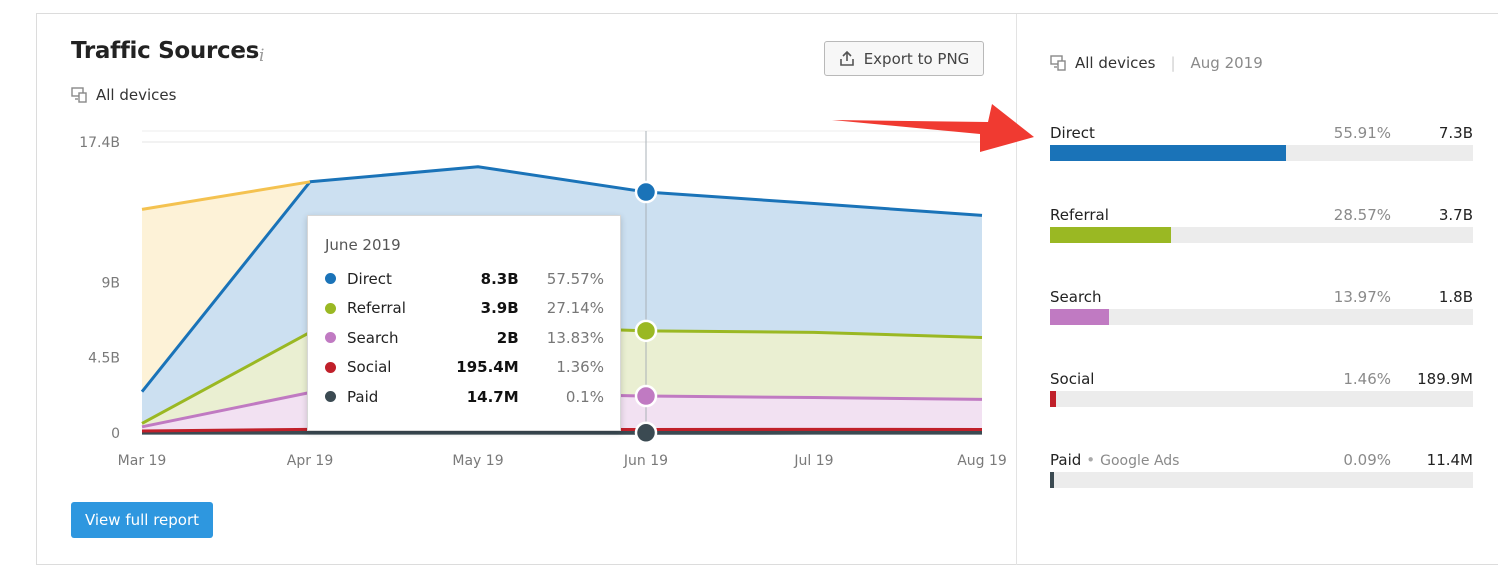 The image size is (1498, 584). Describe the element at coordinates (646, 396) in the screenshot. I see `point-search` at that location.